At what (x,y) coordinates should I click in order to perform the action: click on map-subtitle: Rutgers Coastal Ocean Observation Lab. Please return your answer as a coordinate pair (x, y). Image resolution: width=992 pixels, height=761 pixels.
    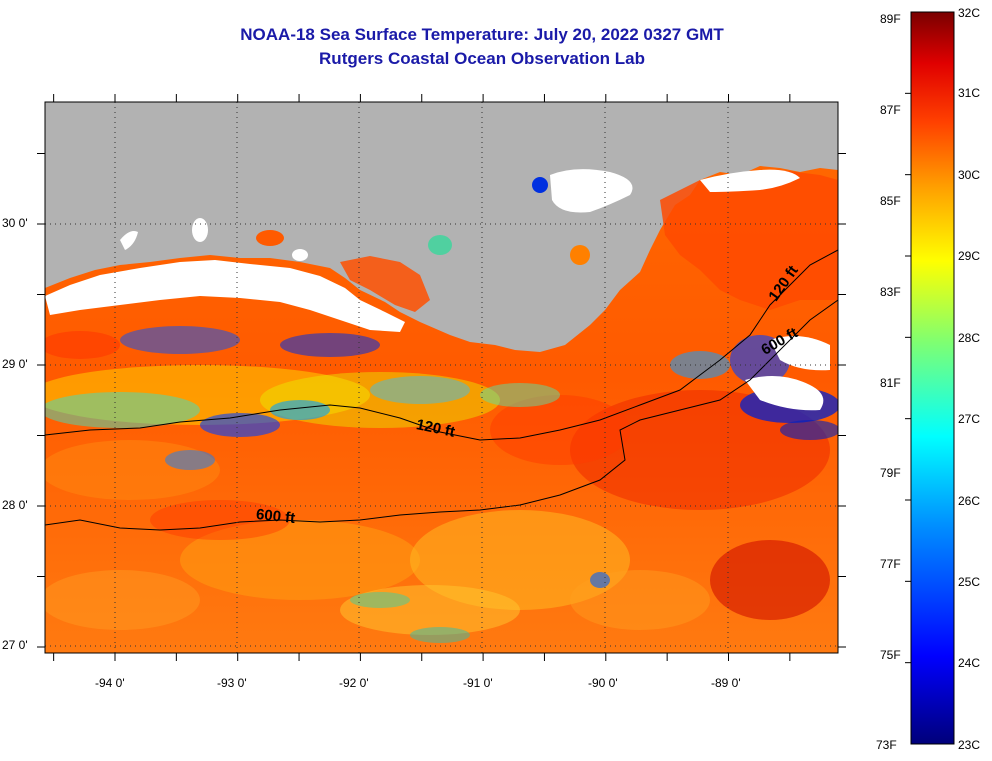
    Looking at the image, I should click on (482, 58).